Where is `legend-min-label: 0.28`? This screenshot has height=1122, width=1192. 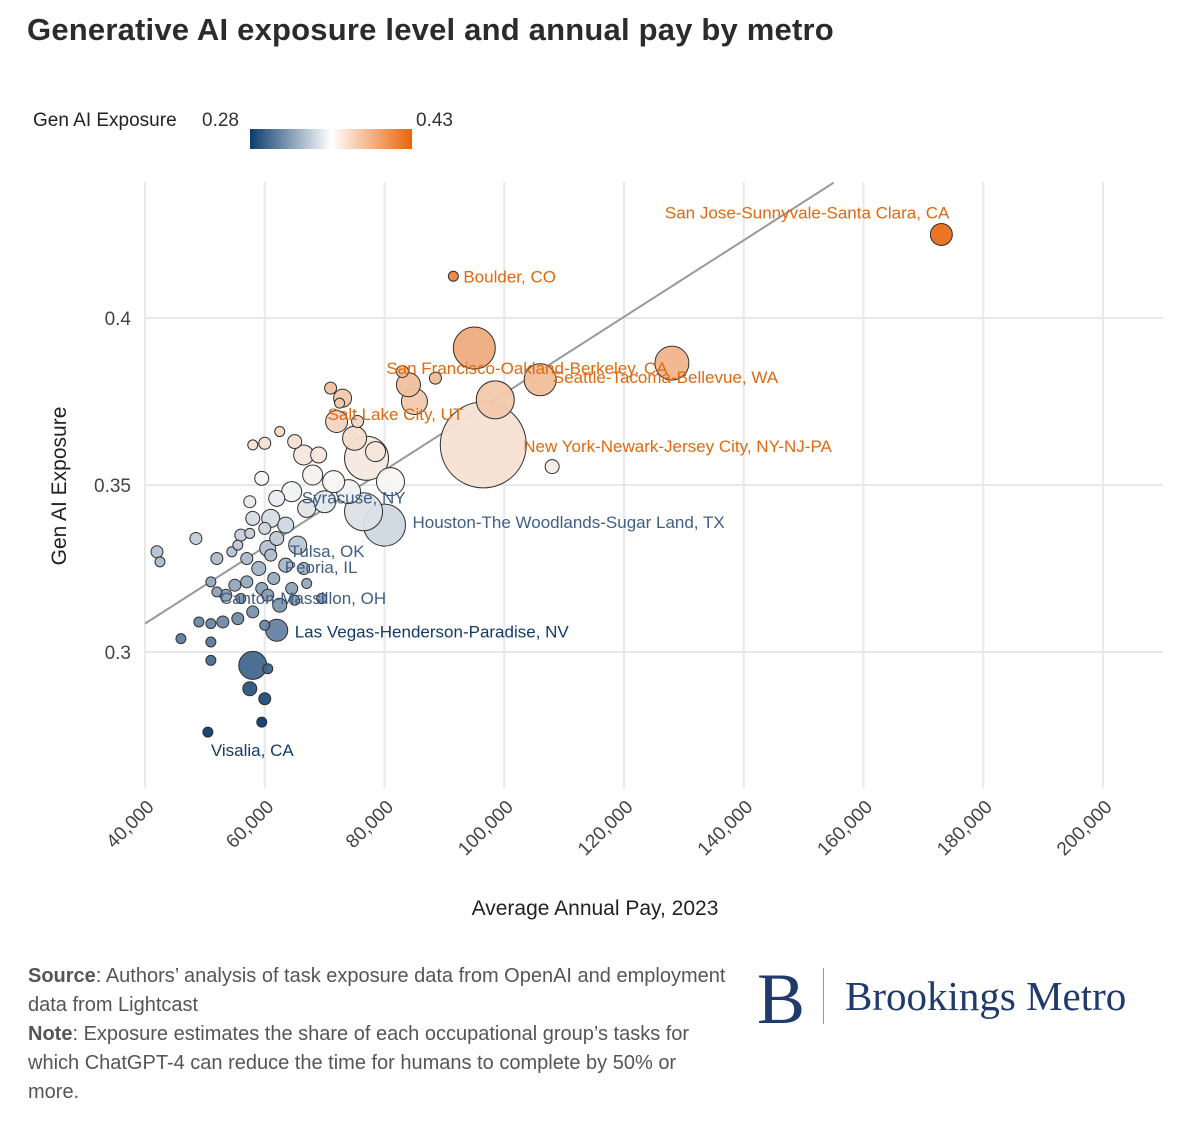
legend-min-label: 0.28 is located at coordinates (220, 120).